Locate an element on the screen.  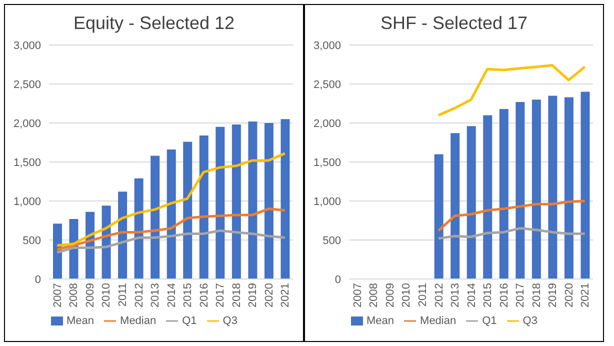
chart-title: Equity - Selected 12 is located at coordinates (154, 24).